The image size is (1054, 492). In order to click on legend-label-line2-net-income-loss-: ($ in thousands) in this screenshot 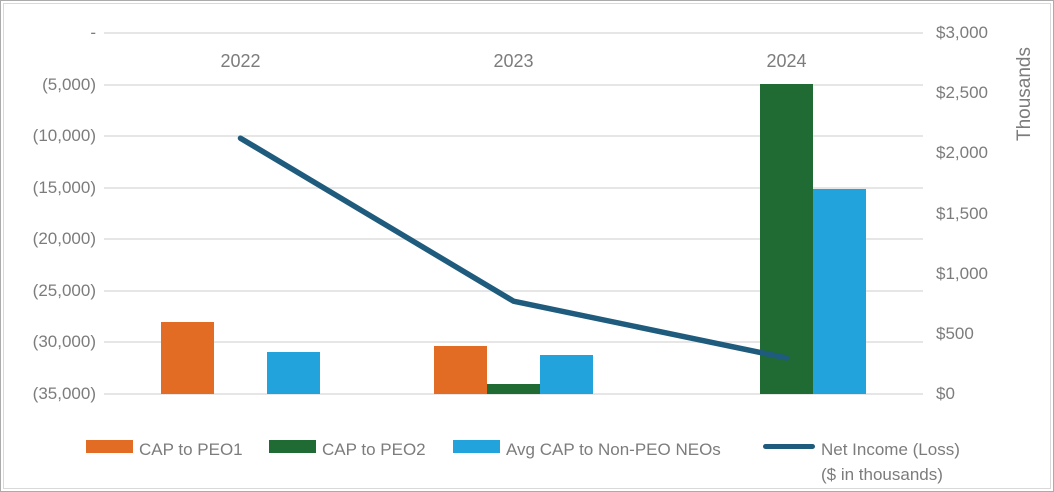, I will do `click(882, 474)`.